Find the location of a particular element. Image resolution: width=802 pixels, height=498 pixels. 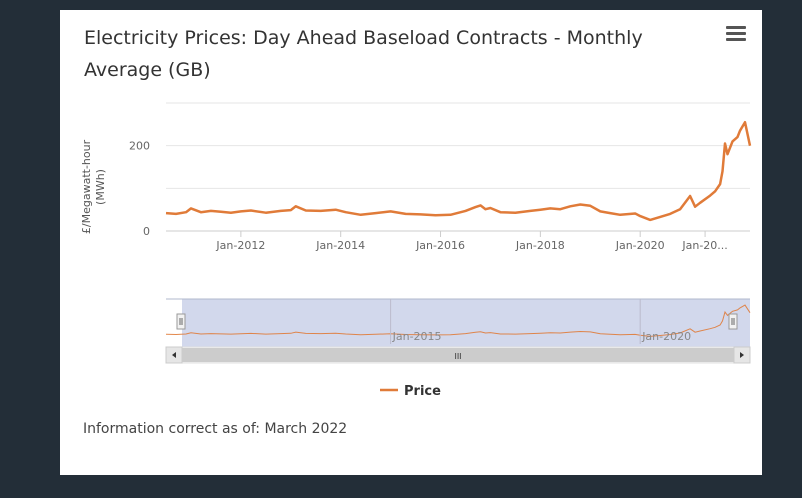

legend-item-price: Price is located at coordinates (410, 391).